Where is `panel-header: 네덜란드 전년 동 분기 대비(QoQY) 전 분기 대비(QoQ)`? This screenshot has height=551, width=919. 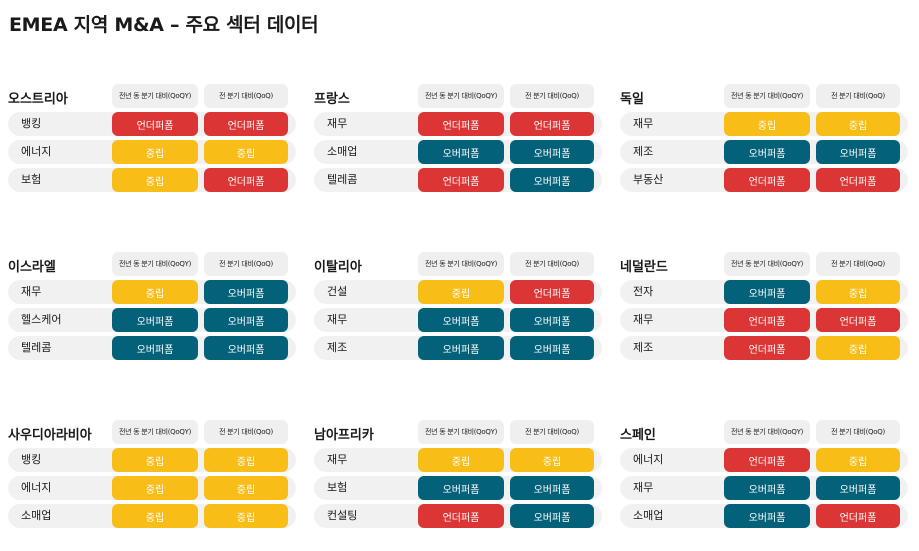 panel-header: 네덜란드 전년 동 분기 대비(QoQY) 전 분기 대비(QoQ) is located at coordinates (764, 264).